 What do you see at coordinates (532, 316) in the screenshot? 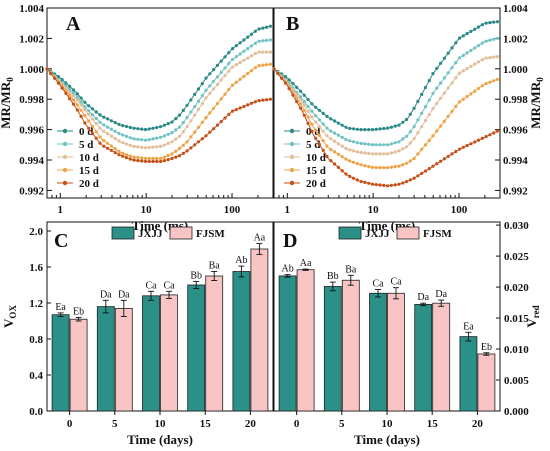
I see `y-axis-label: Vred` at bounding box center [532, 316].